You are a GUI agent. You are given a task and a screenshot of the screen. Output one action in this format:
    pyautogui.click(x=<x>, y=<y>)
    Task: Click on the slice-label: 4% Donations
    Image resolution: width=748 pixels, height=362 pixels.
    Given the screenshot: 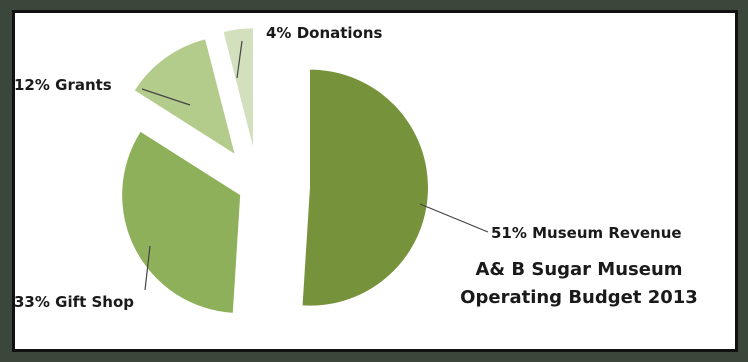 What is the action you would take?
    pyautogui.click(x=324, y=33)
    